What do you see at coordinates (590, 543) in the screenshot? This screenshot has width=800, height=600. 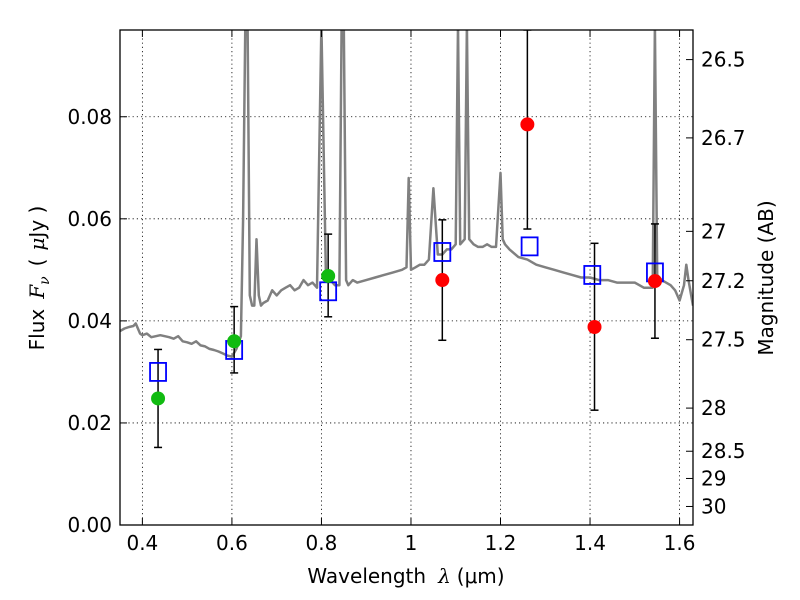 I see `x-tick-label: 1.4` at bounding box center [590, 543].